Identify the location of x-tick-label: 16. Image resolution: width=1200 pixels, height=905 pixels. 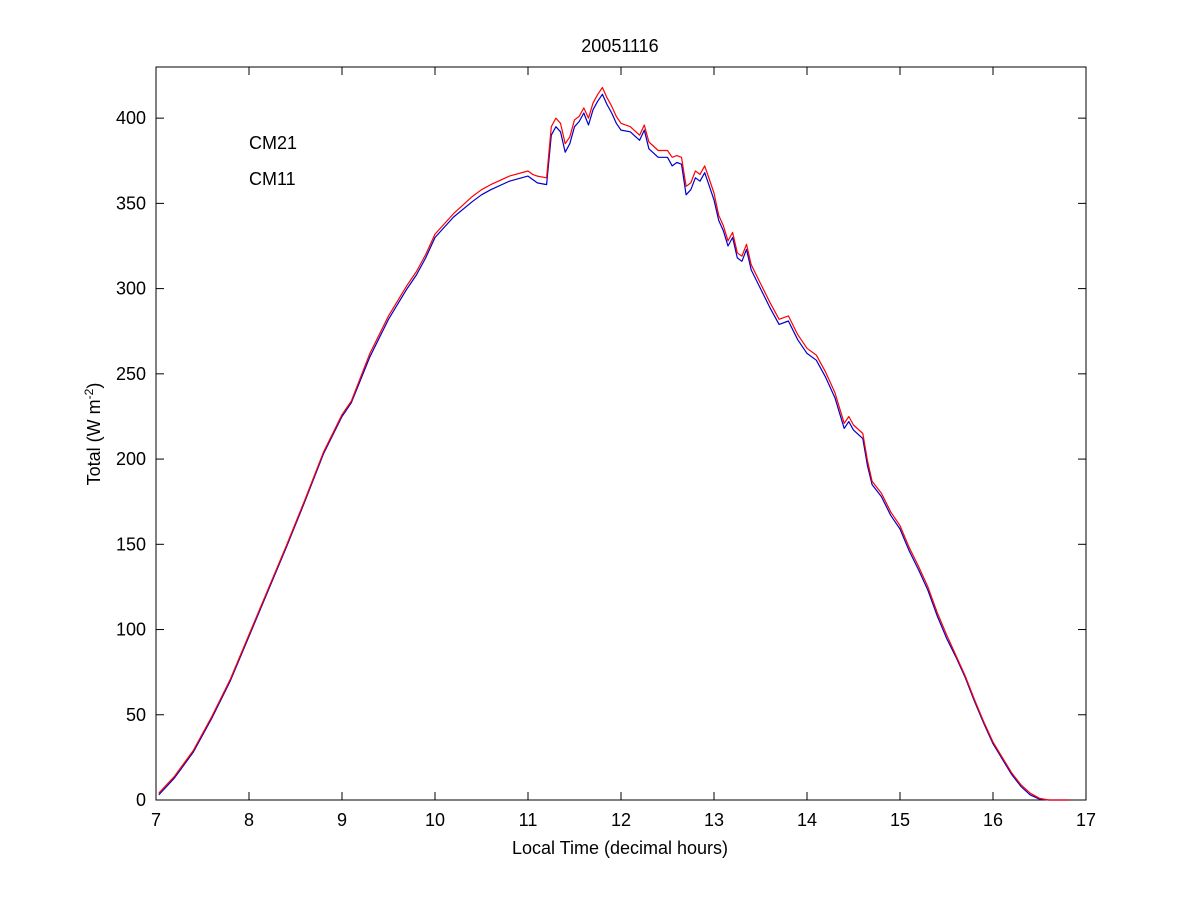
(993, 820).